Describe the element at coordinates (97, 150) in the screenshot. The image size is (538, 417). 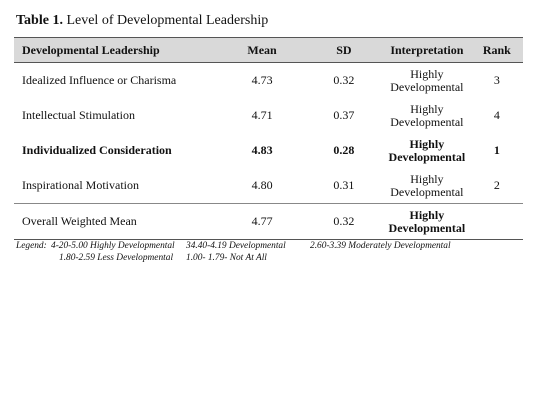
I see `row-name: Individualized Consideration` at that location.